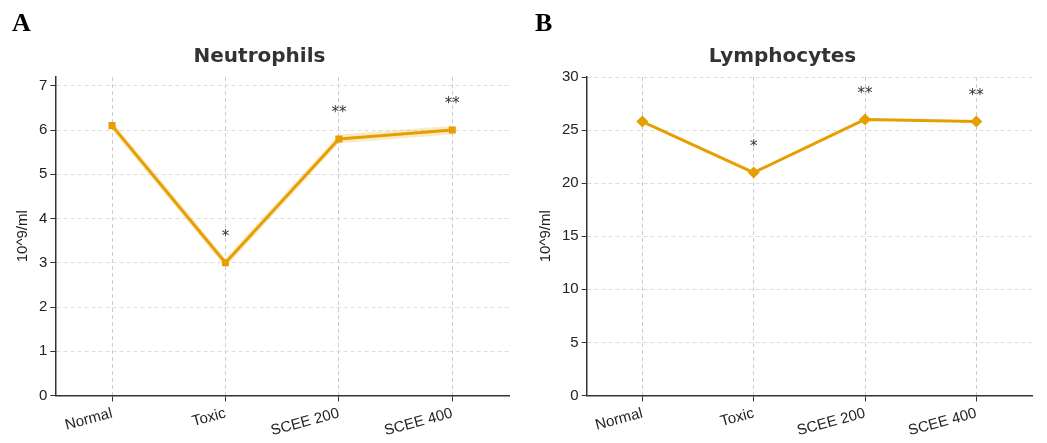 The height and width of the screenshot is (443, 1047). I want to click on y-tick-label: 15, so click(570, 235).